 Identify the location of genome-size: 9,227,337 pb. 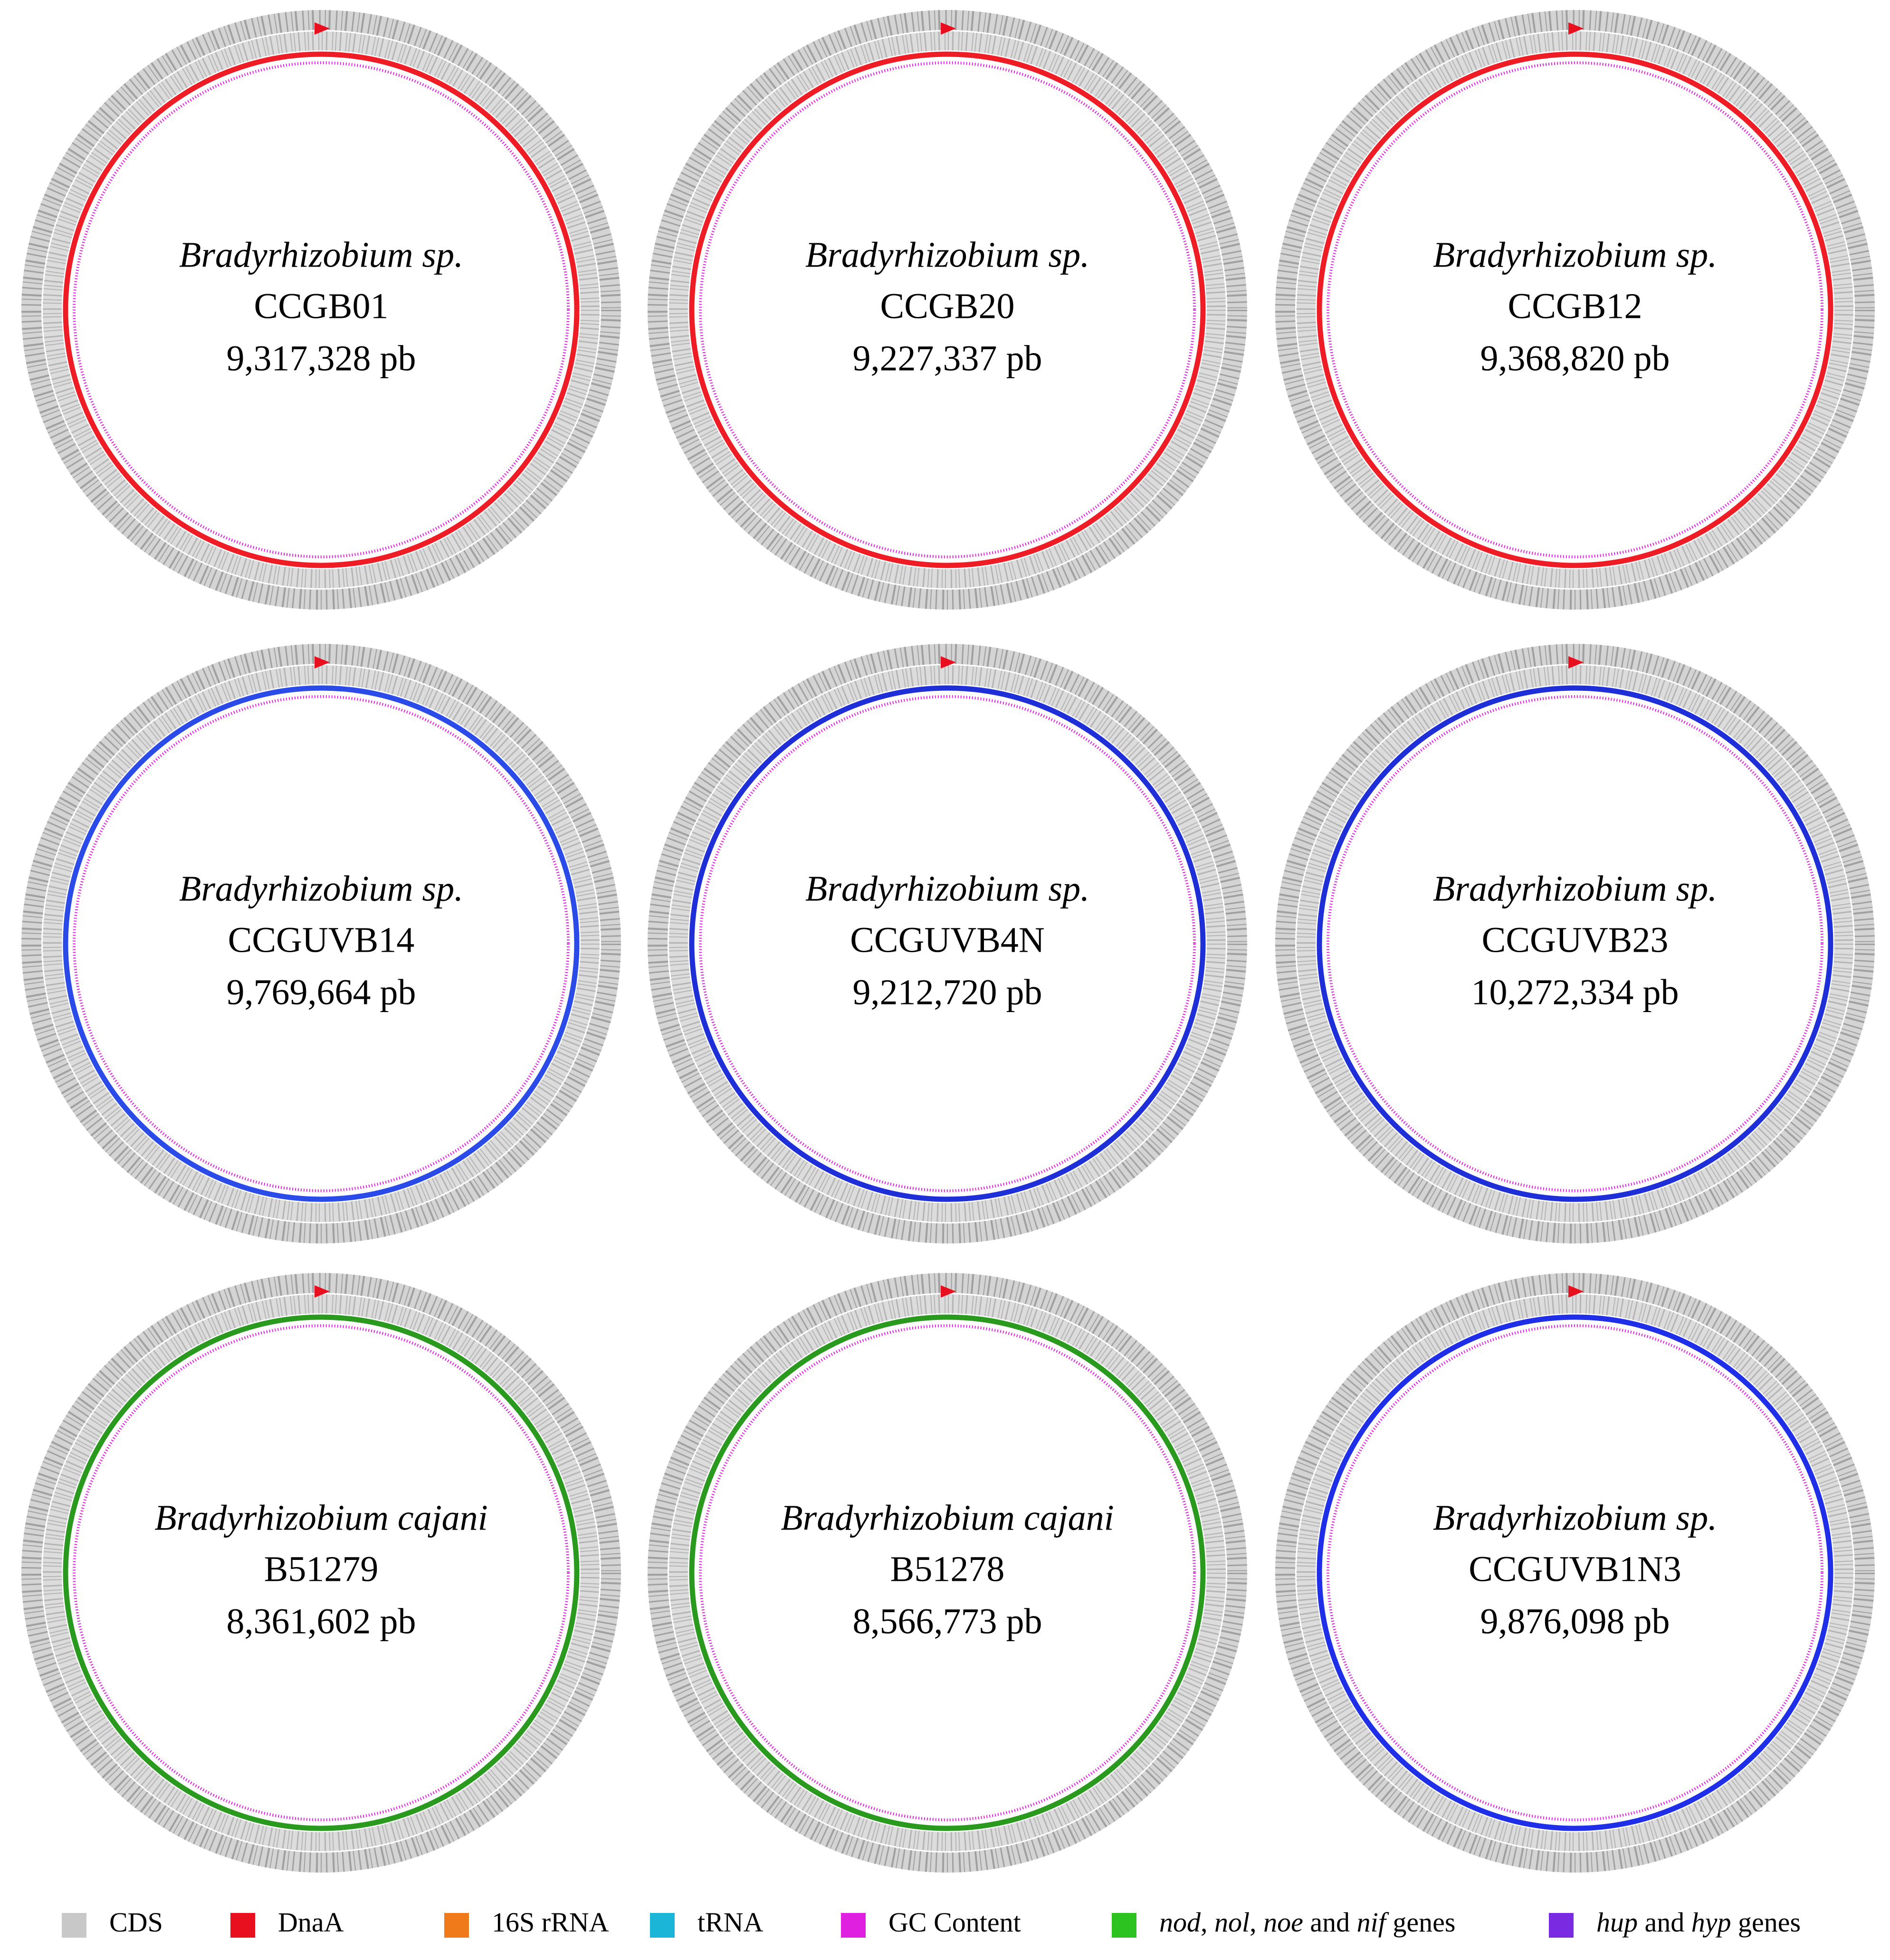
(947, 358).